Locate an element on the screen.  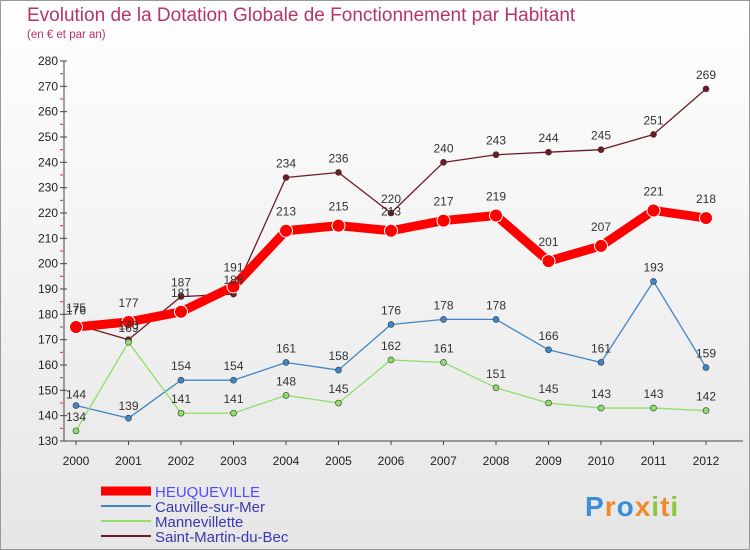
data-label: 213 is located at coordinates (286, 212).